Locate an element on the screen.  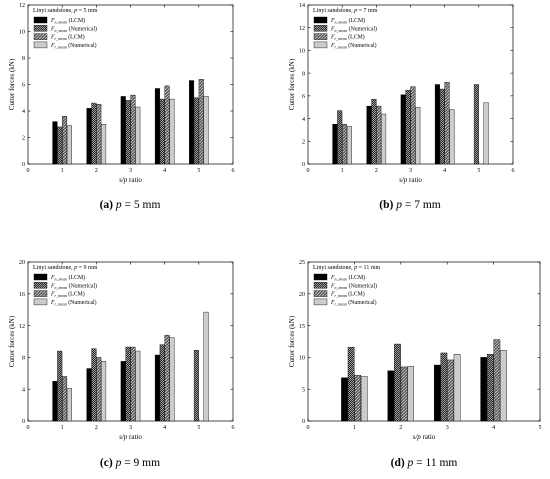
bar-b-s2-c2 is located at coordinates (379, 135).